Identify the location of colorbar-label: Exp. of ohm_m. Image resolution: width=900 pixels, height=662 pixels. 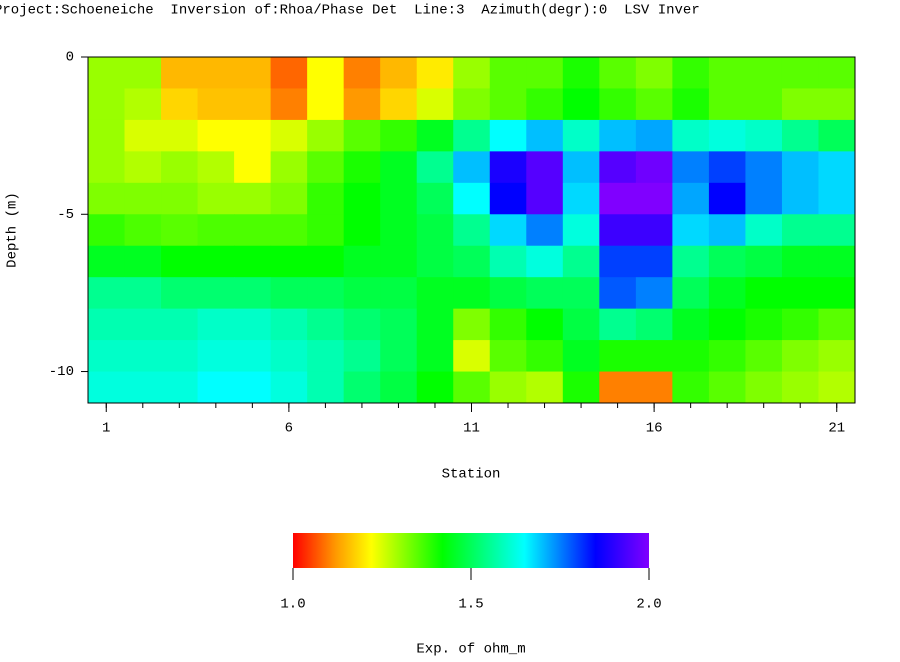
(470, 650).